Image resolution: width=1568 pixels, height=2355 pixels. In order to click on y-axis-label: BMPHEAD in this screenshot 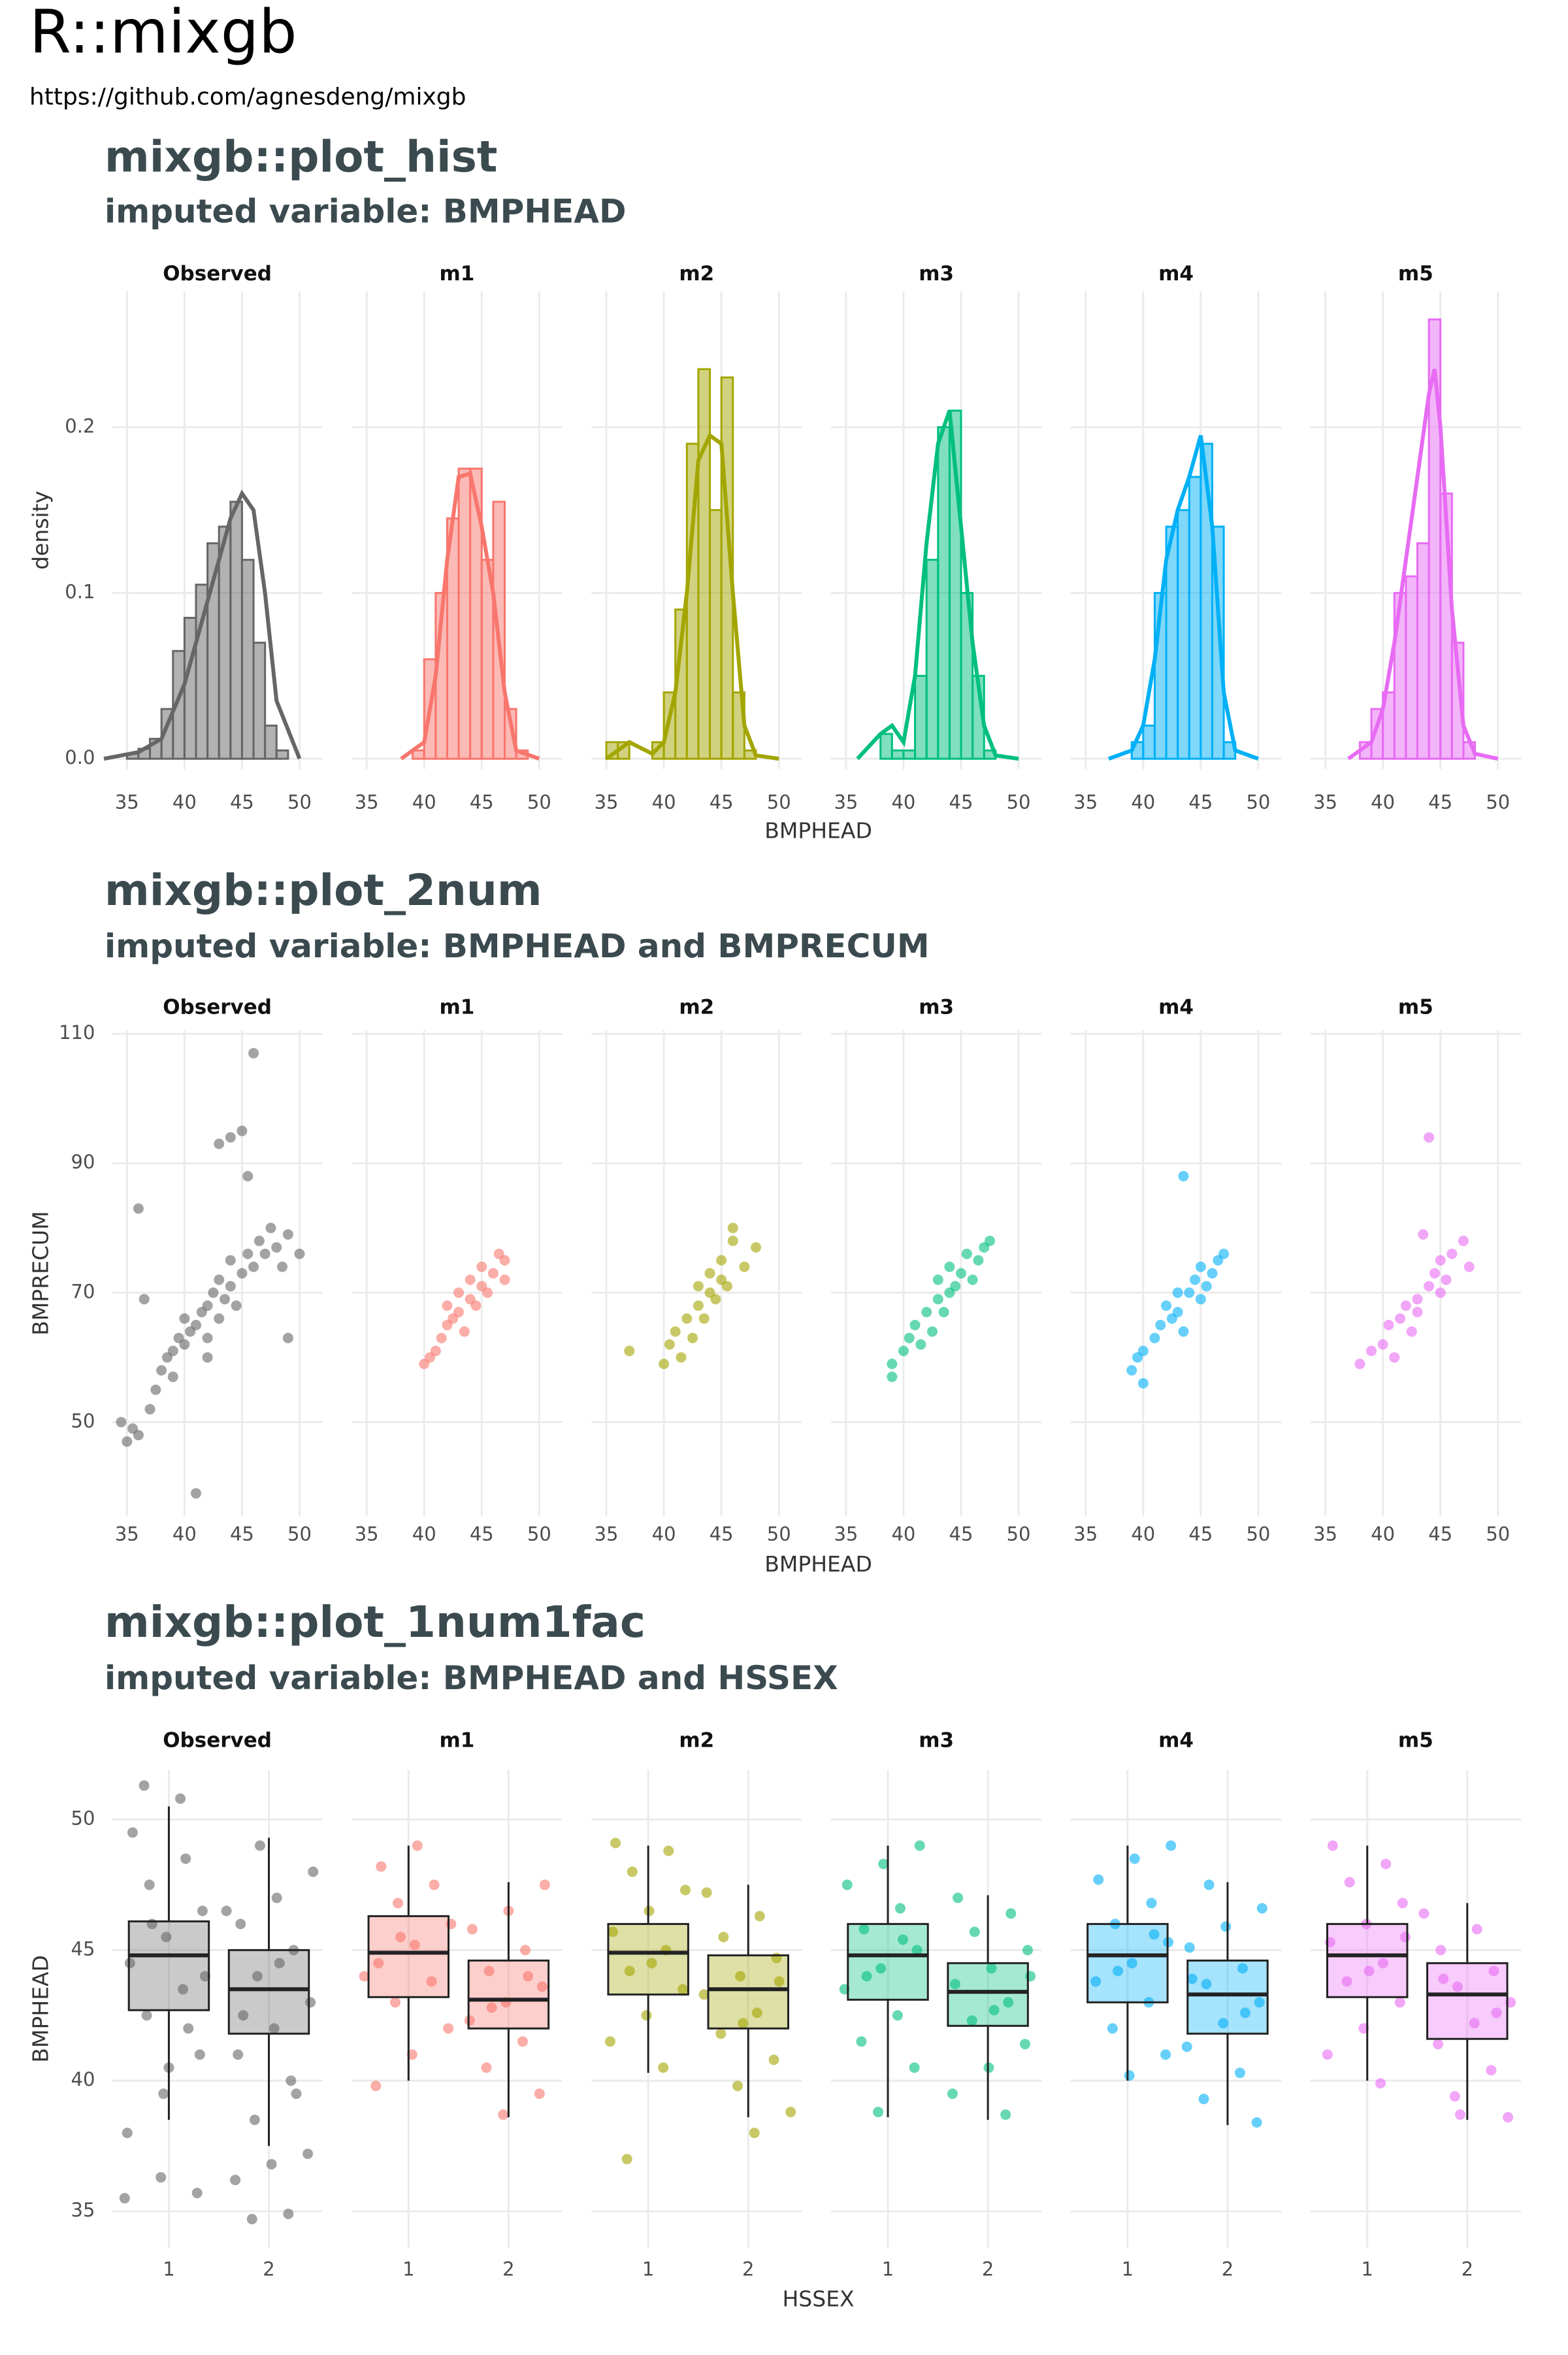, I will do `click(41, 2009)`.